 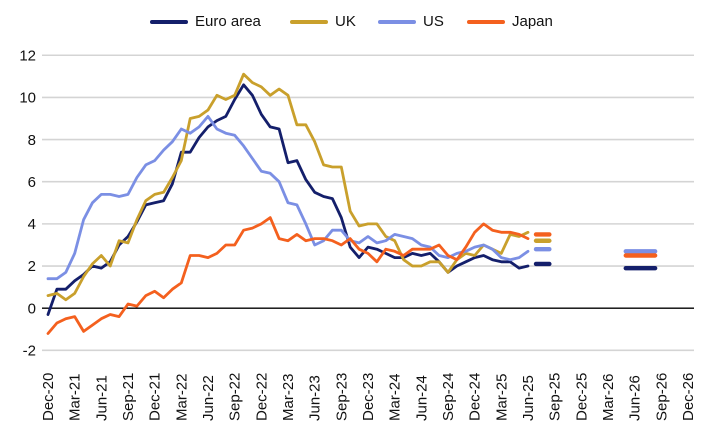 I want to click on x-tick-label: Jun-21, so click(x=101, y=398).